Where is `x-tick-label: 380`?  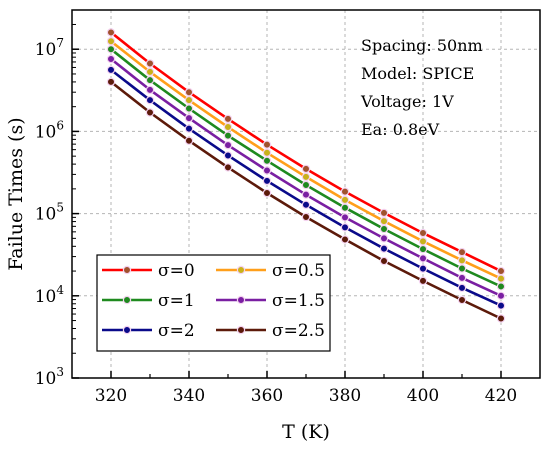
x-tick-label: 380 is located at coordinates (345, 396).